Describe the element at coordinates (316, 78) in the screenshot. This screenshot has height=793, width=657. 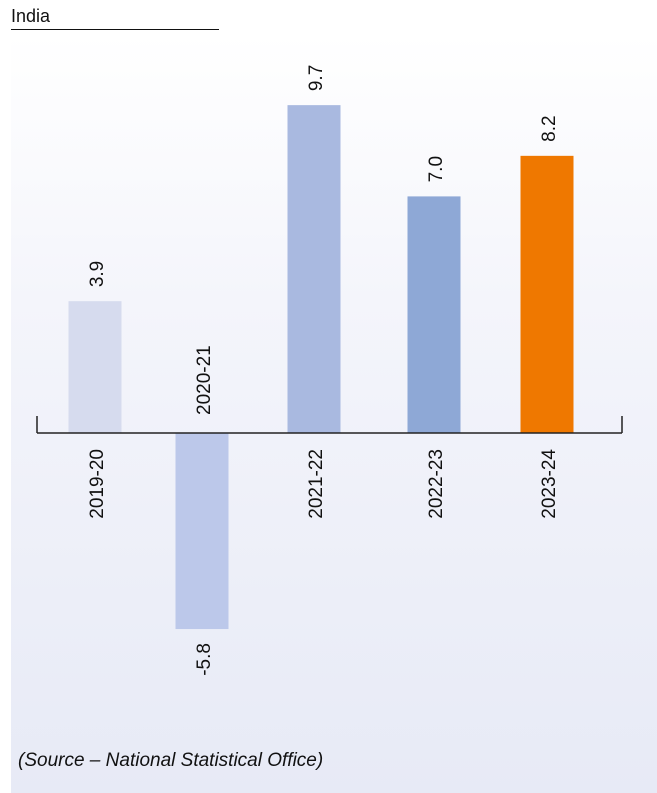
I see `value-label-2021-22: 9.7` at that location.